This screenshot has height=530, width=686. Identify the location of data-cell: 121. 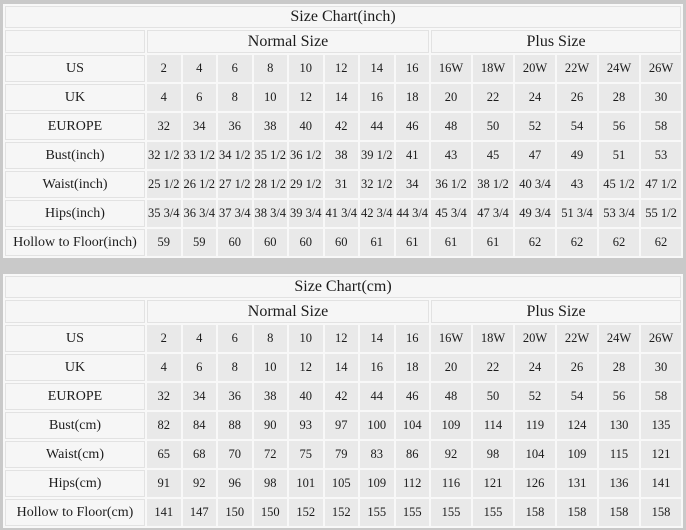
(661, 454).